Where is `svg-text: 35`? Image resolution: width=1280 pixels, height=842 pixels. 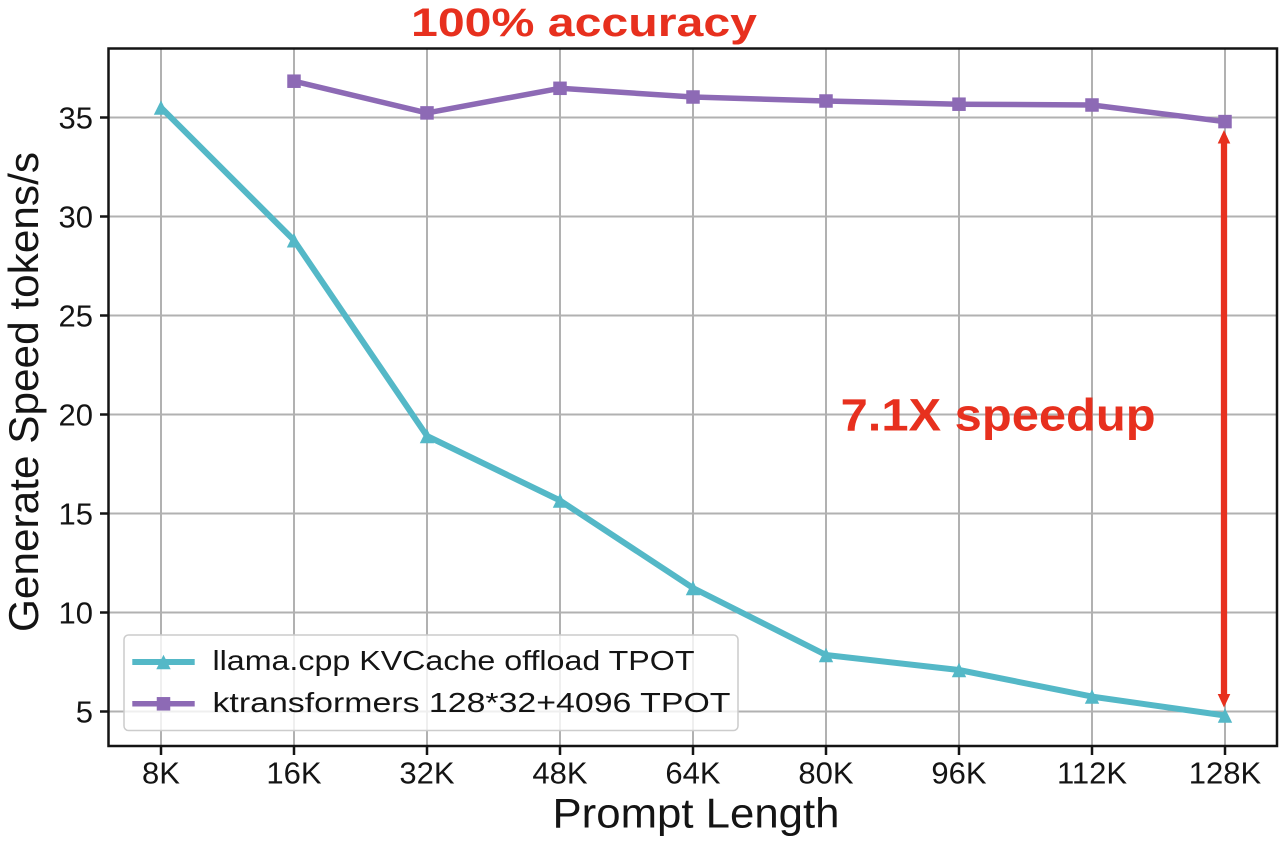 svg-text: 35 is located at coordinates (76, 118).